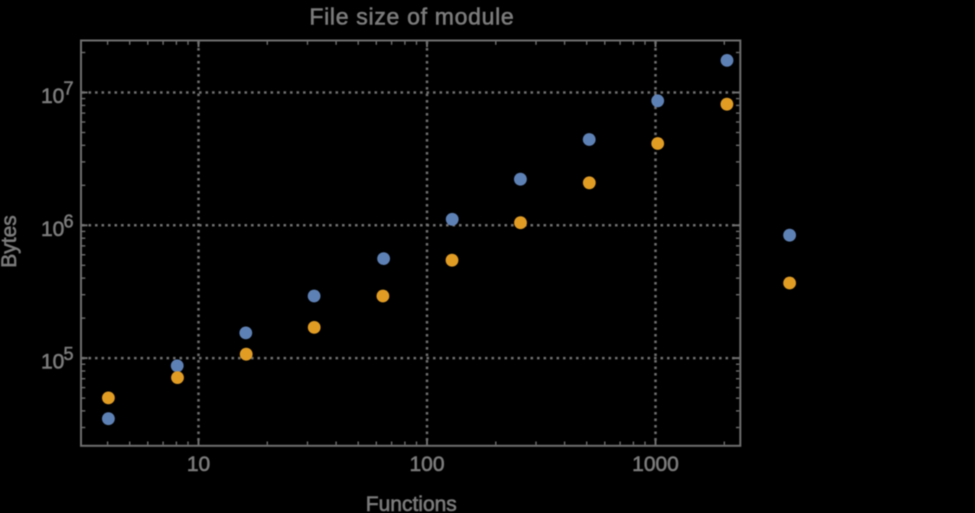  Describe the element at coordinates (655, 464) in the screenshot. I see `svg-text: 1000` at that location.